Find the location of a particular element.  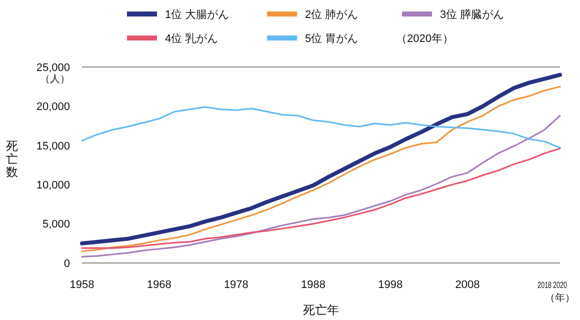

legend-label: 2位 肺がん is located at coordinates (331, 14).